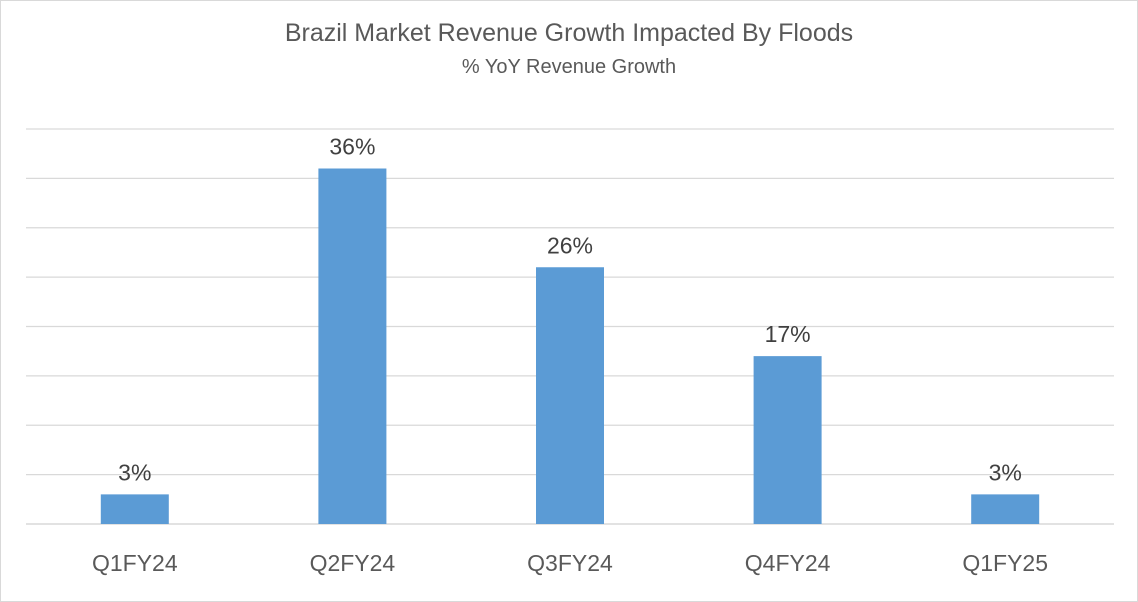  What do you see at coordinates (788, 334) in the screenshot?
I see `data-label-q4fy24: 17%` at bounding box center [788, 334].